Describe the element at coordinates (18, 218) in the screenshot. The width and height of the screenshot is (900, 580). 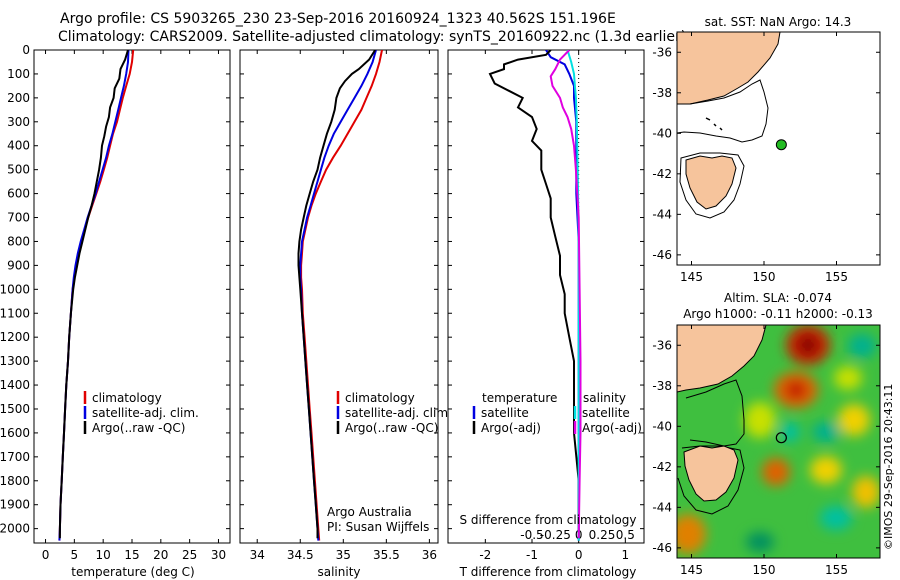
I see `depth-tick-label: 700` at that location.